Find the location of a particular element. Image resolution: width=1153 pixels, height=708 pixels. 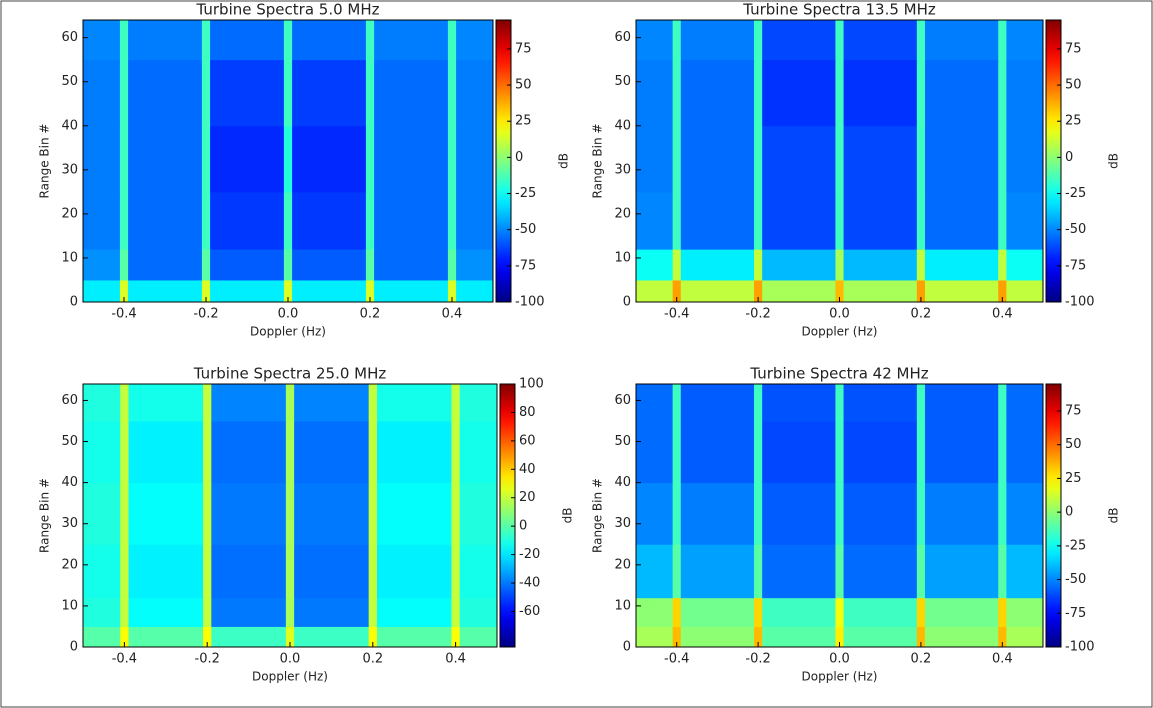

y-tick-label: 10 is located at coordinates (69, 605).